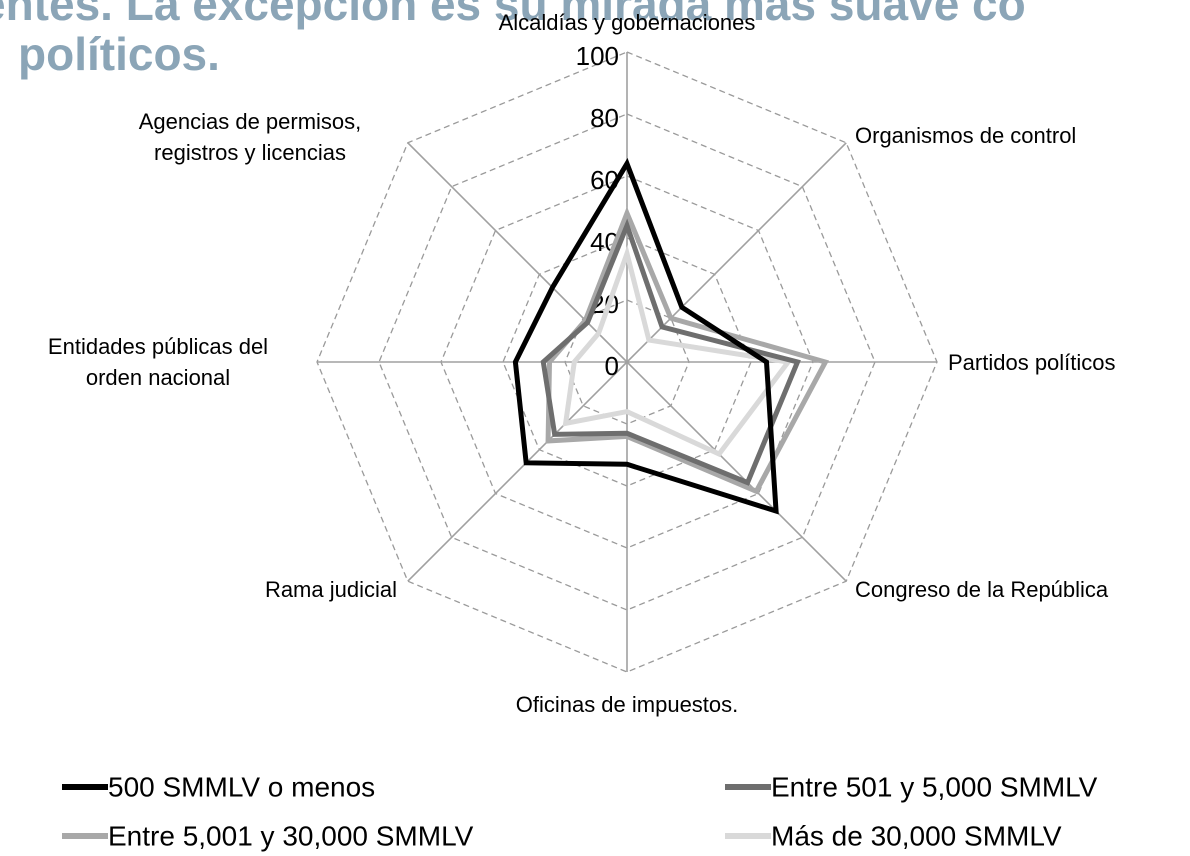 This screenshot has height=856, width=1190. Describe the element at coordinates (158, 362) in the screenshot. I see `category-label: Entidades públicas del orden nacional` at that location.